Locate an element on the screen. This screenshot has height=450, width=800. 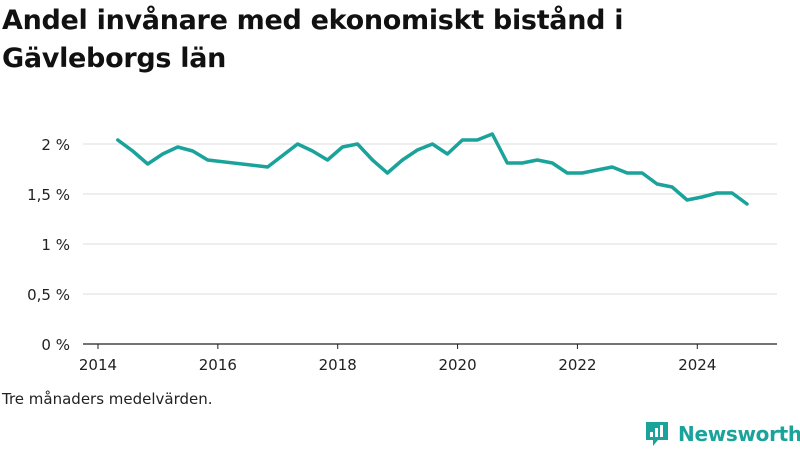
y-tick-label: 2 % is located at coordinates (55, 145).